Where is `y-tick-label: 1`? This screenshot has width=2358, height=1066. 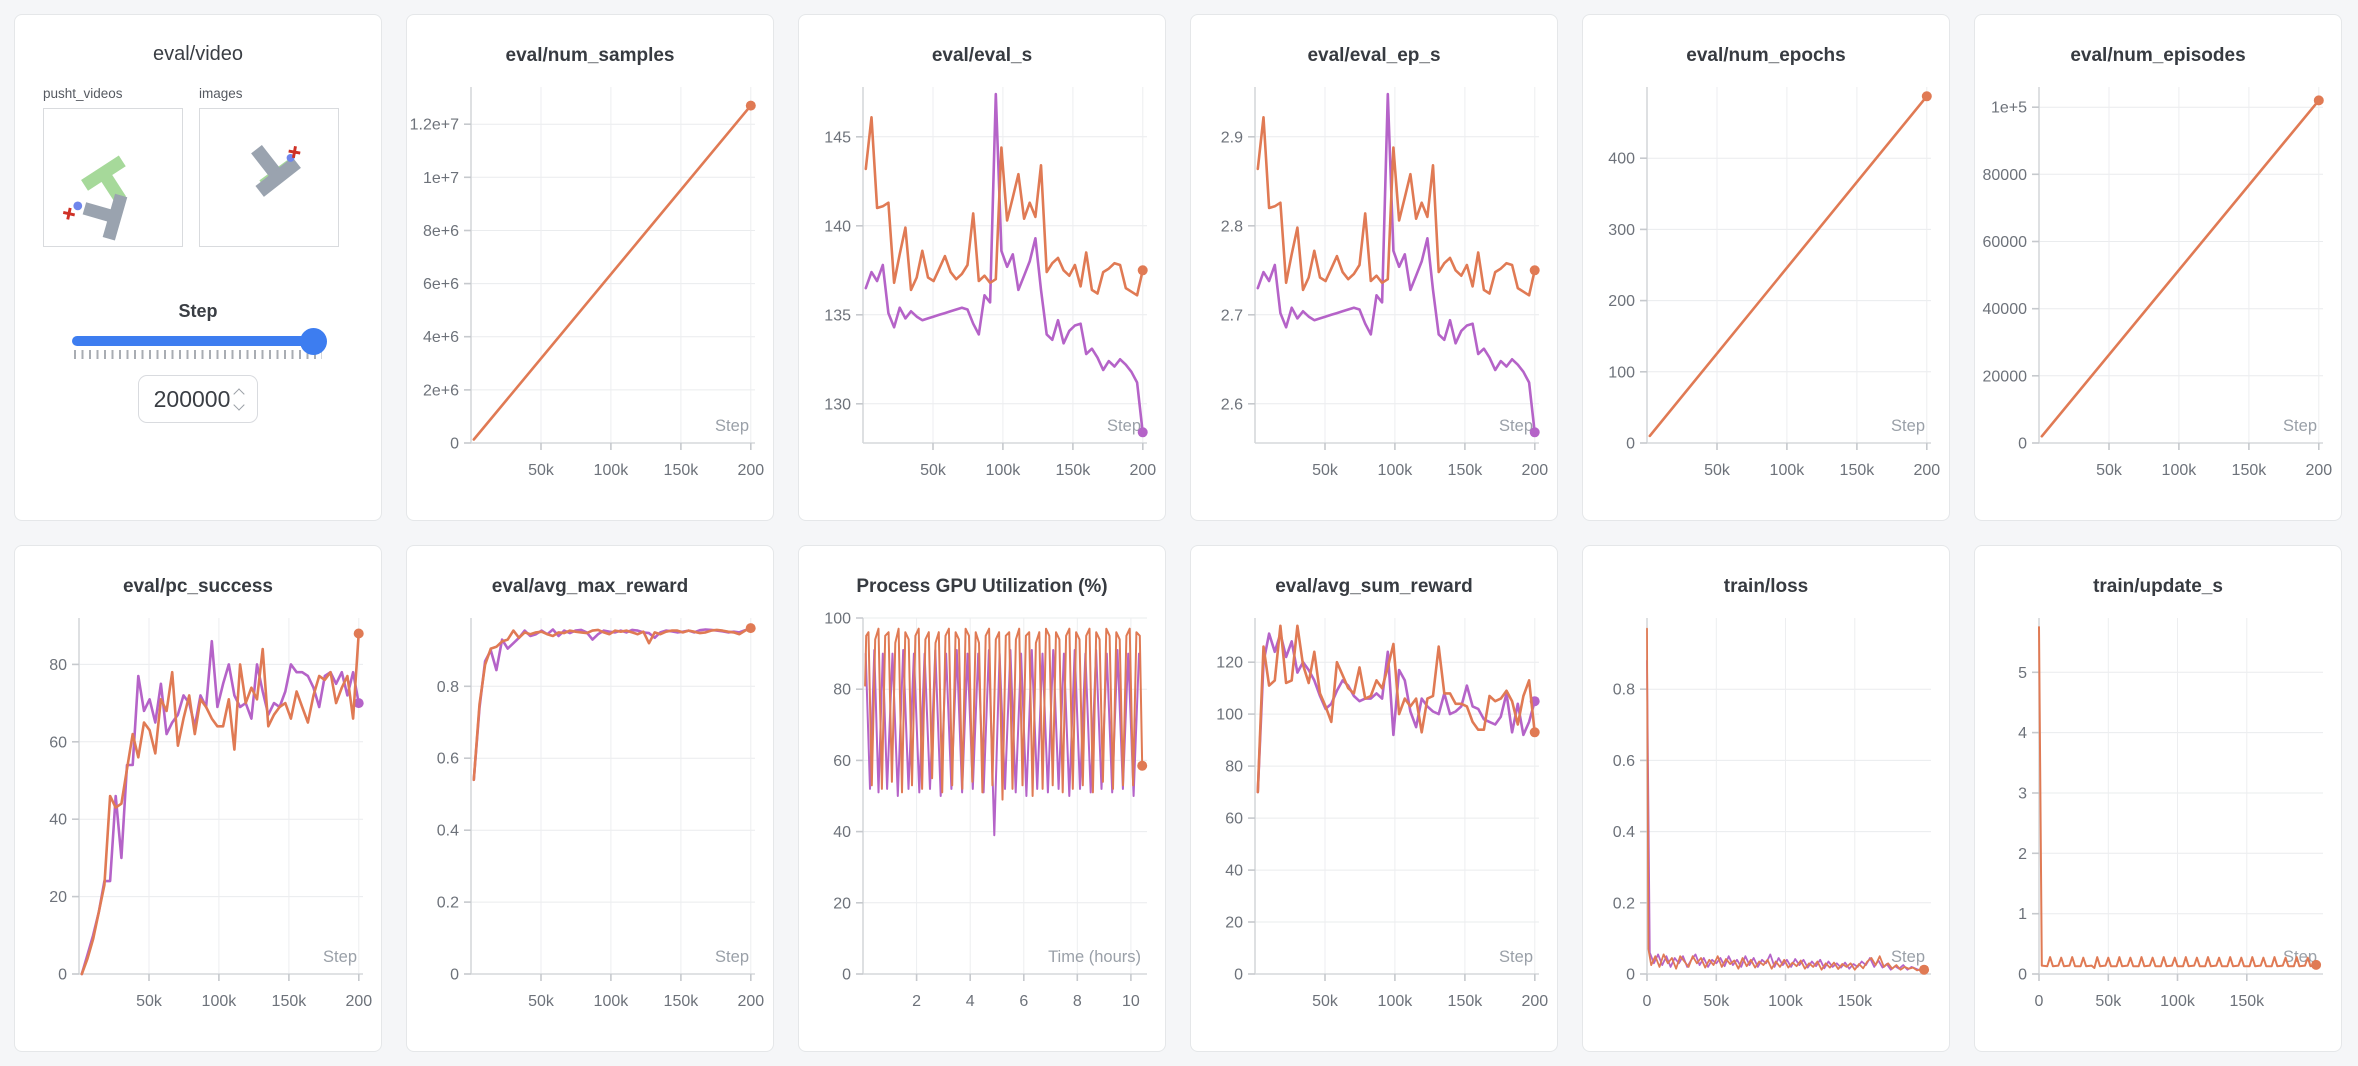
y-tick-label: 1 is located at coordinates (2022, 914).